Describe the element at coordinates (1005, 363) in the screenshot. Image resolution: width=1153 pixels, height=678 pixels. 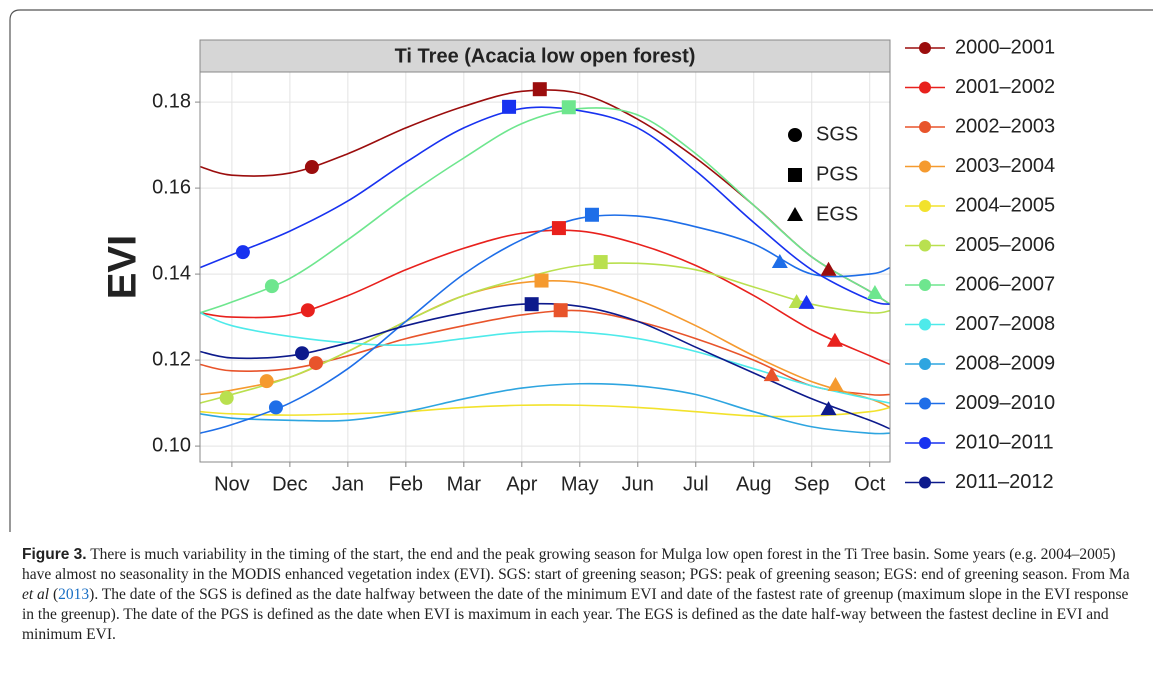
I see `legend-label: 2008–2009` at that location.